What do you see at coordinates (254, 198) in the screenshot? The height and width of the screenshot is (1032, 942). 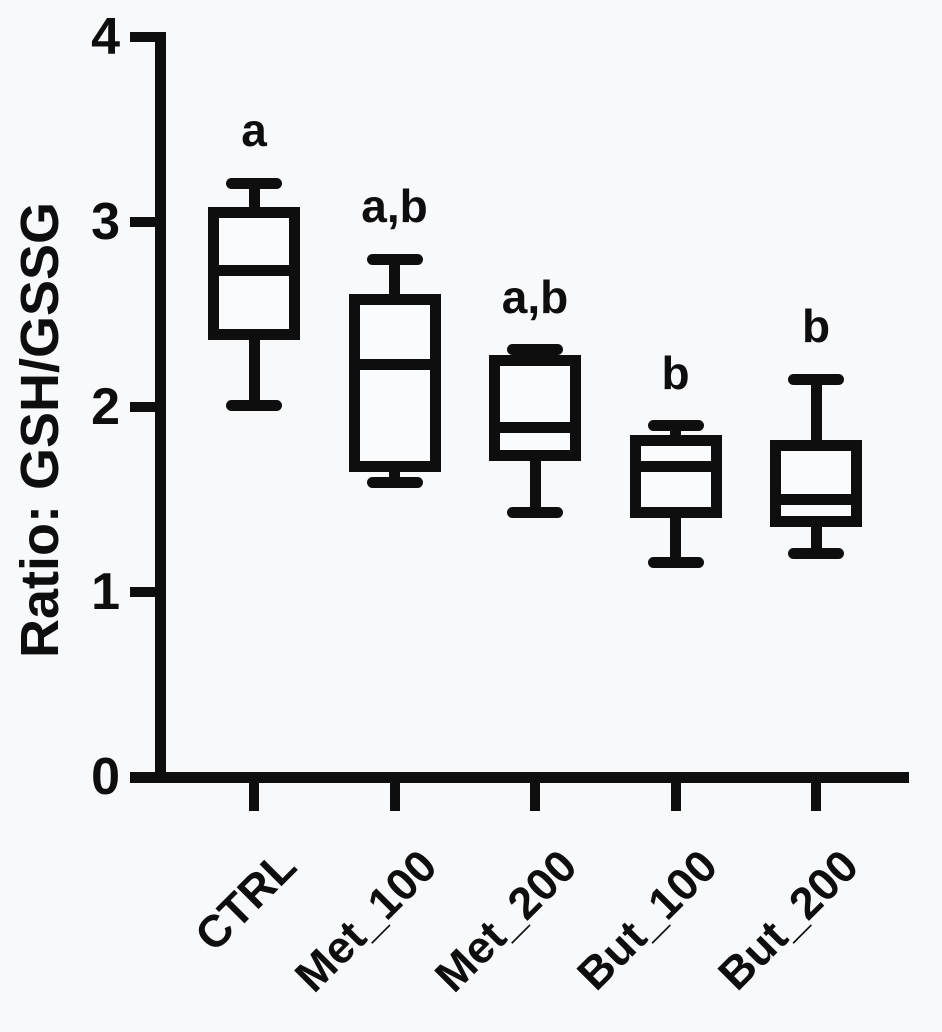 I see `whisker-top-ctrl` at bounding box center [254, 198].